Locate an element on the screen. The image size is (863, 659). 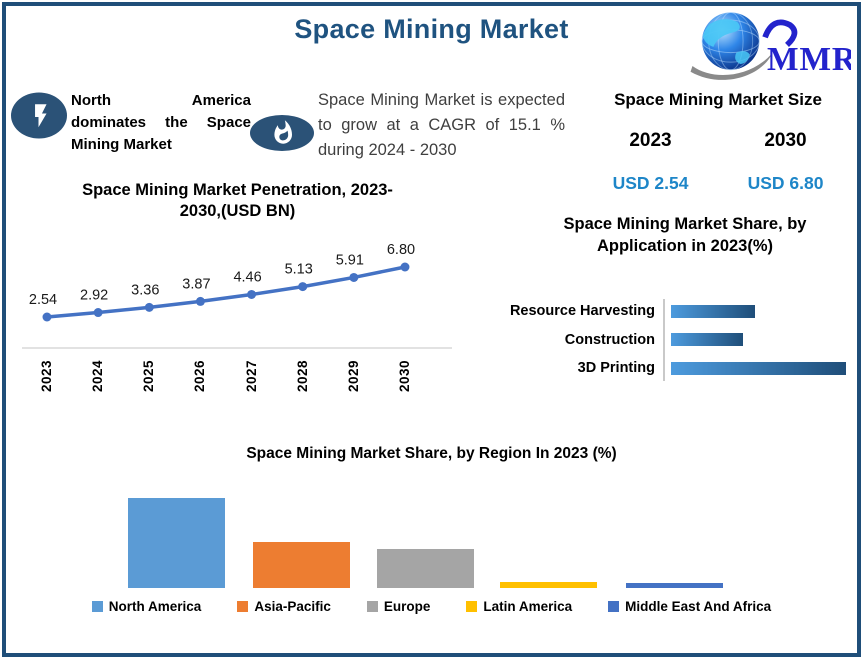
legend-label: North America is located at coordinates (155, 606).